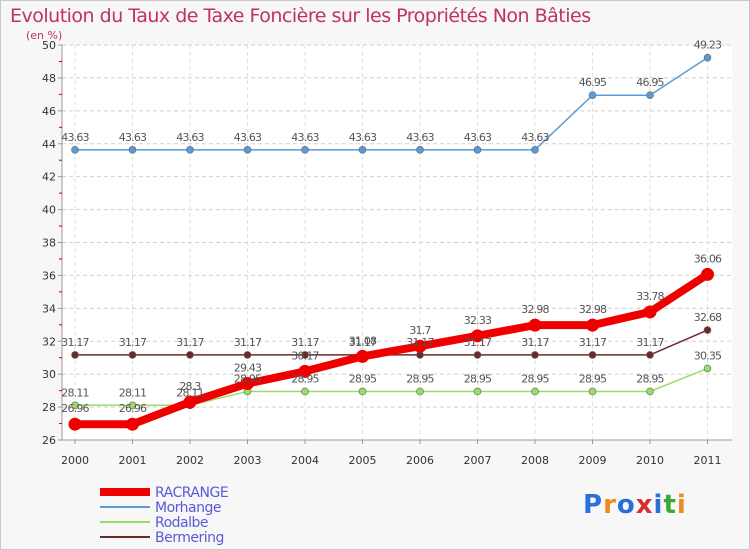  Describe the element at coordinates (49, 308) in the screenshot. I see `y-tick-label: 34` at that location.